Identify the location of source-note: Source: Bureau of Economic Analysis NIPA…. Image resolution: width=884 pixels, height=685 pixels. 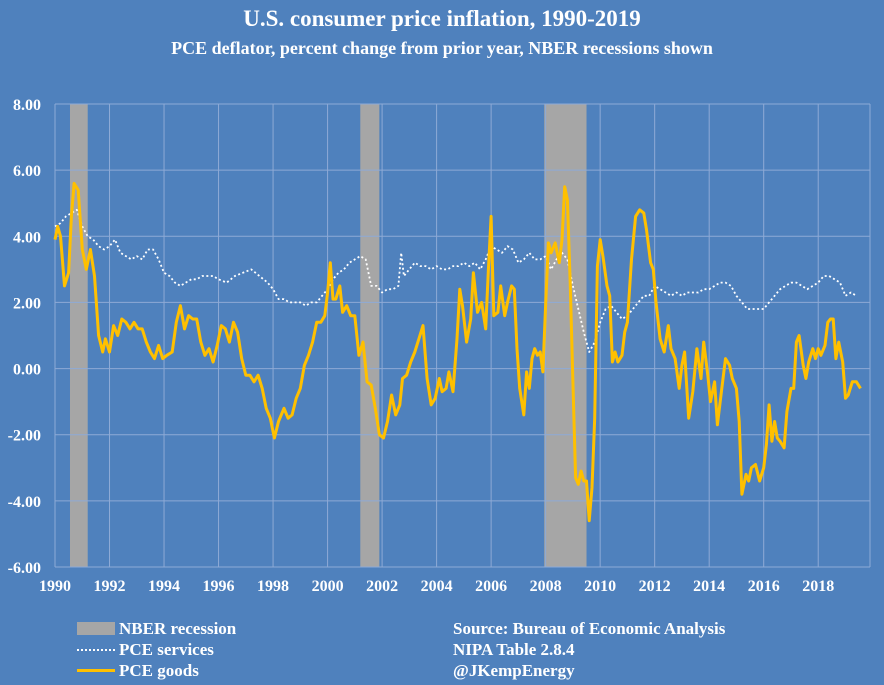
(589, 649).